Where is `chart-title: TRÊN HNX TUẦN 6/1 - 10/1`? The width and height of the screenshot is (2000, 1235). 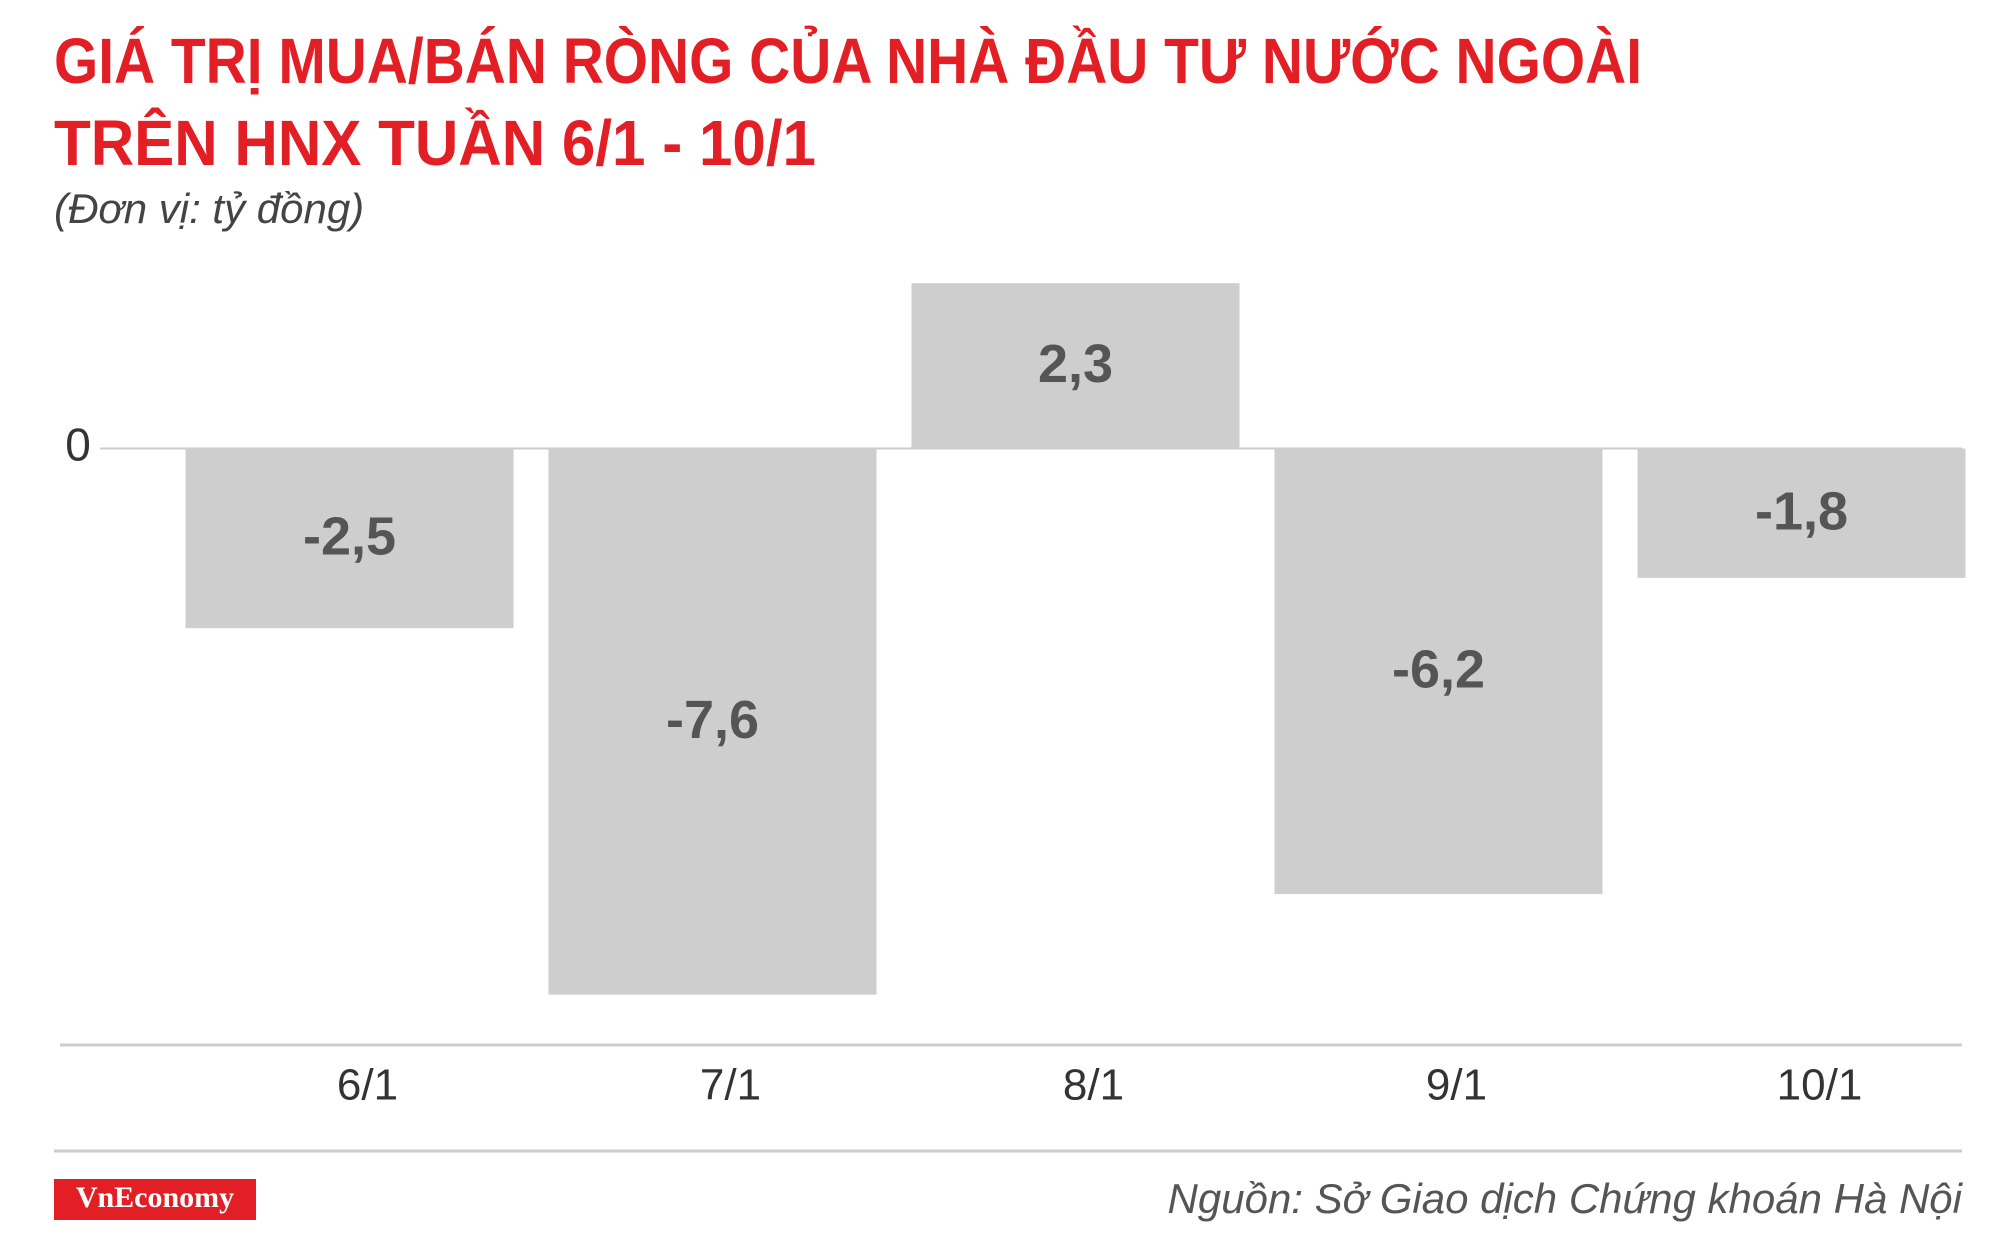 chart-title: TRÊN HNX TUẦN 6/1 - 10/1 is located at coordinates (435, 142).